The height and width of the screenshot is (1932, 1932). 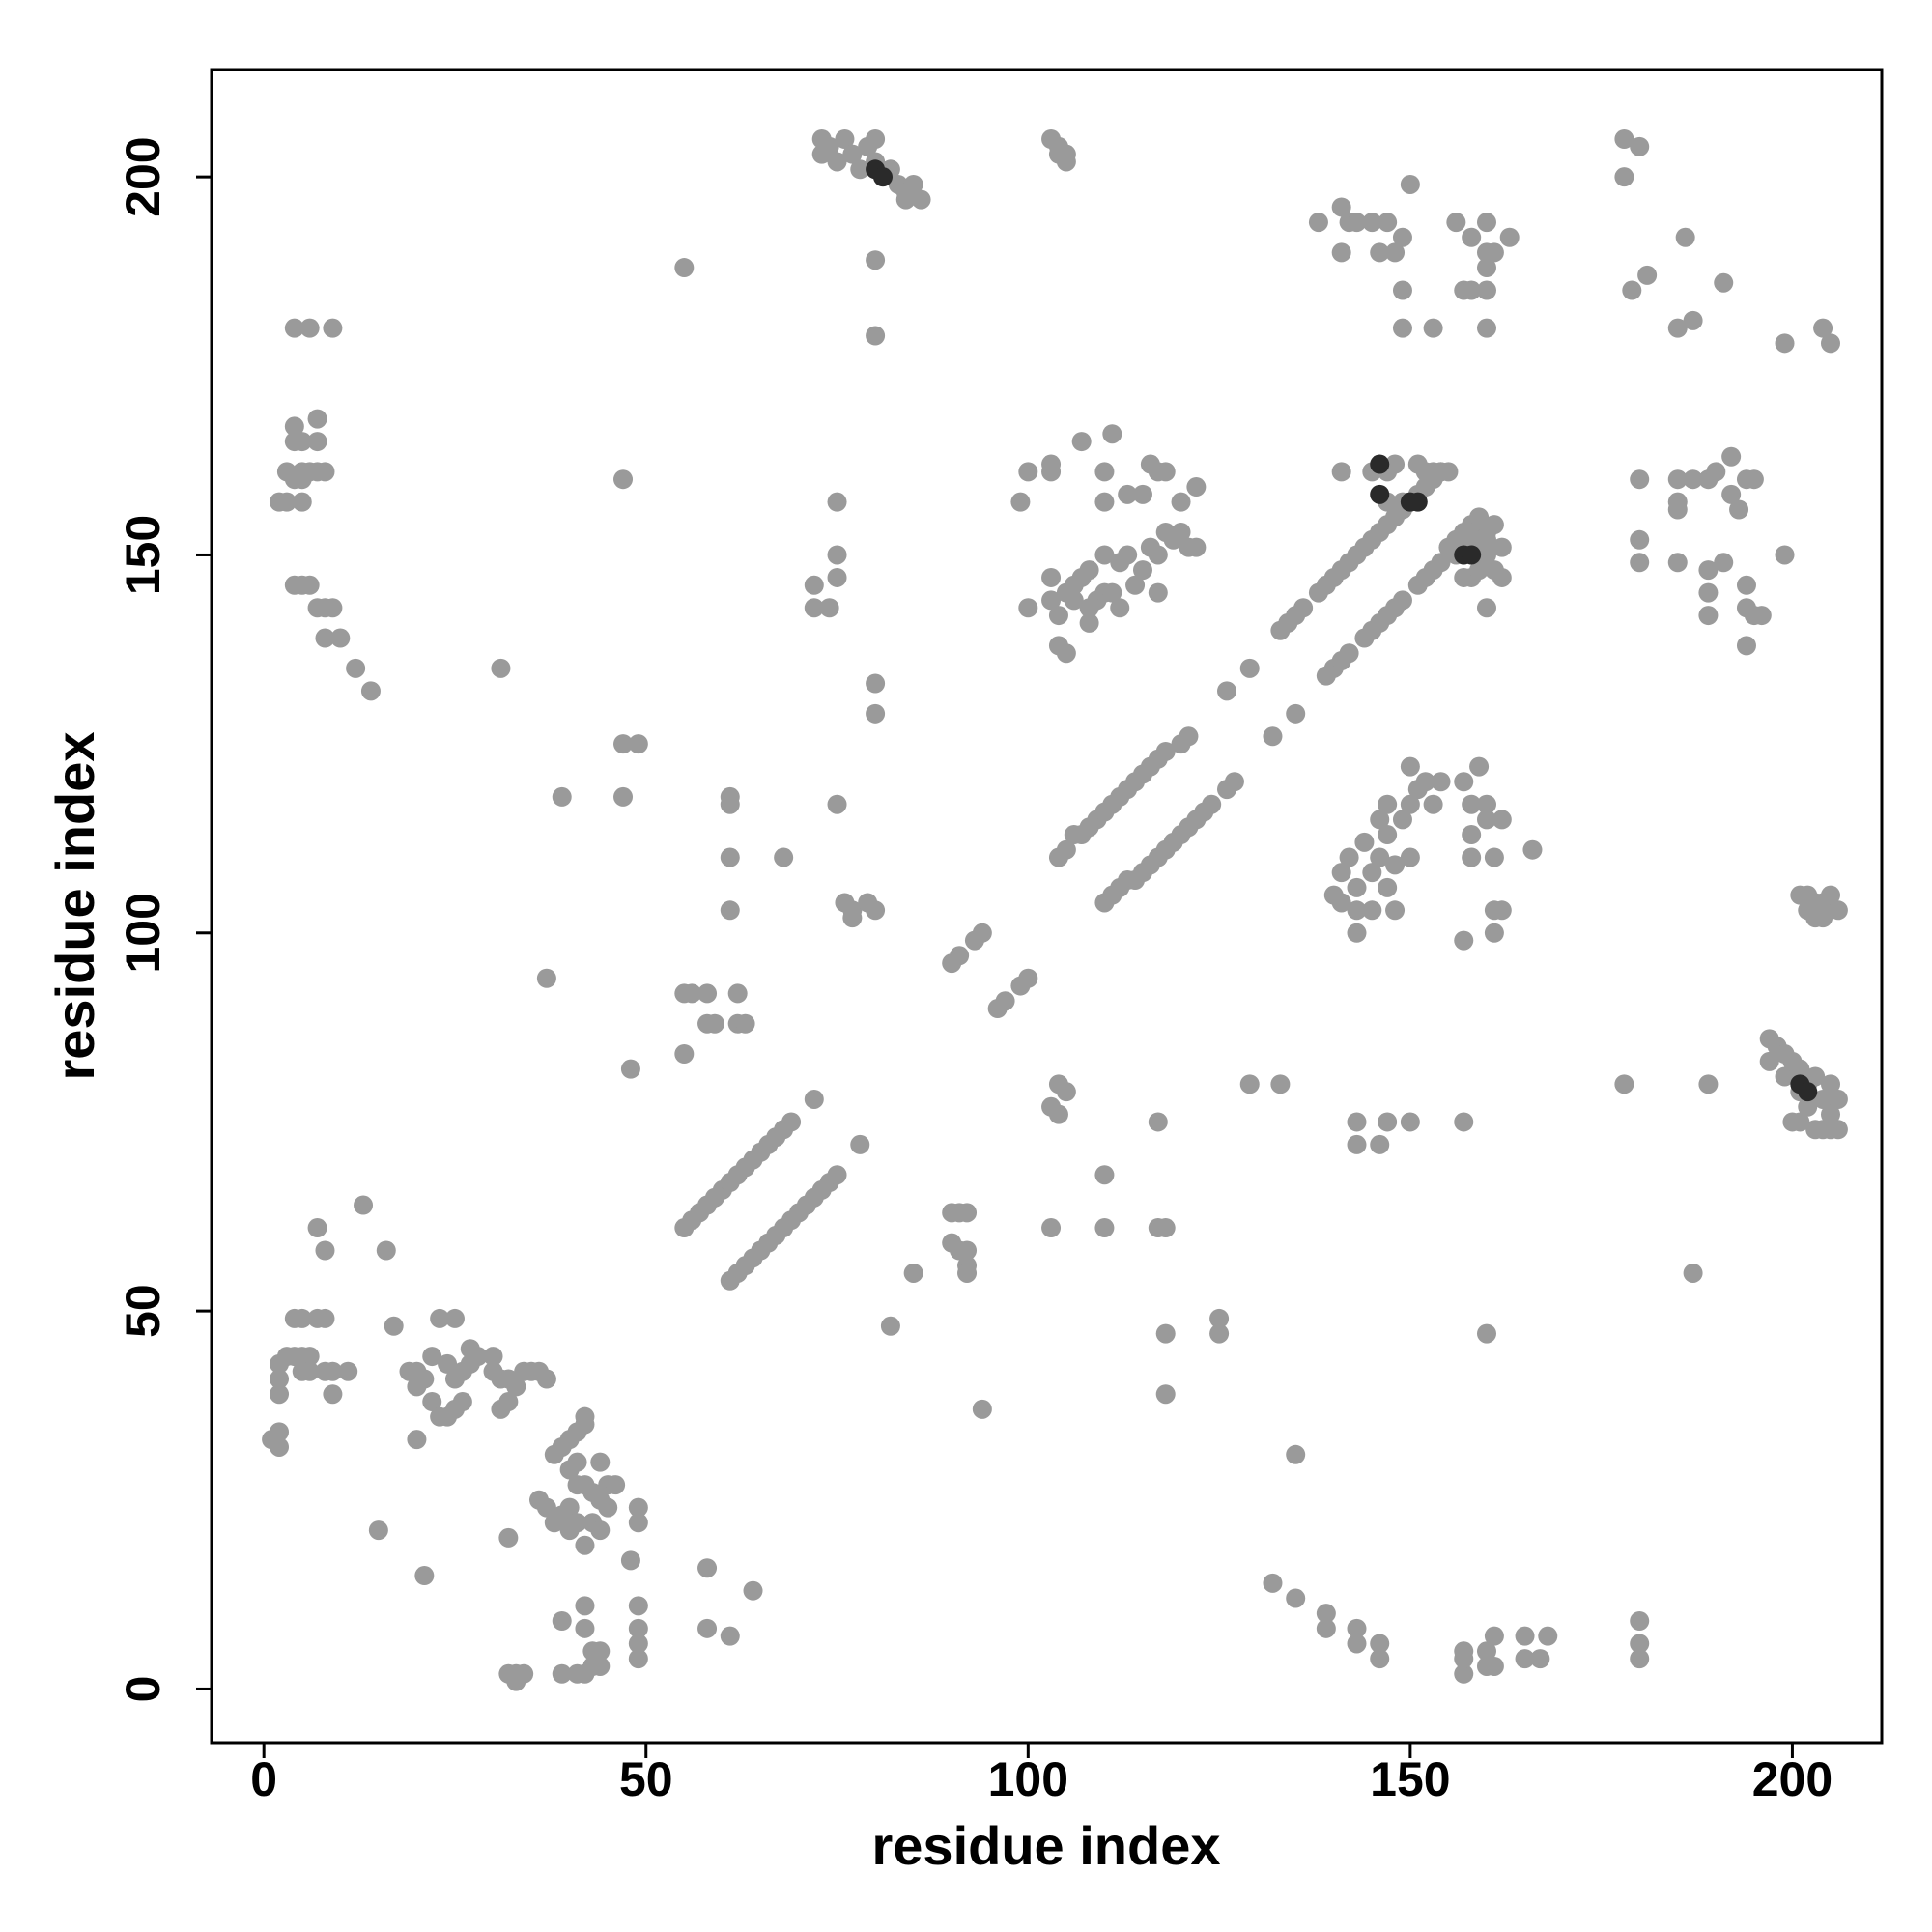 What do you see at coordinates (263, 1779) in the screenshot?
I see `x-tick-label: 0` at bounding box center [263, 1779].